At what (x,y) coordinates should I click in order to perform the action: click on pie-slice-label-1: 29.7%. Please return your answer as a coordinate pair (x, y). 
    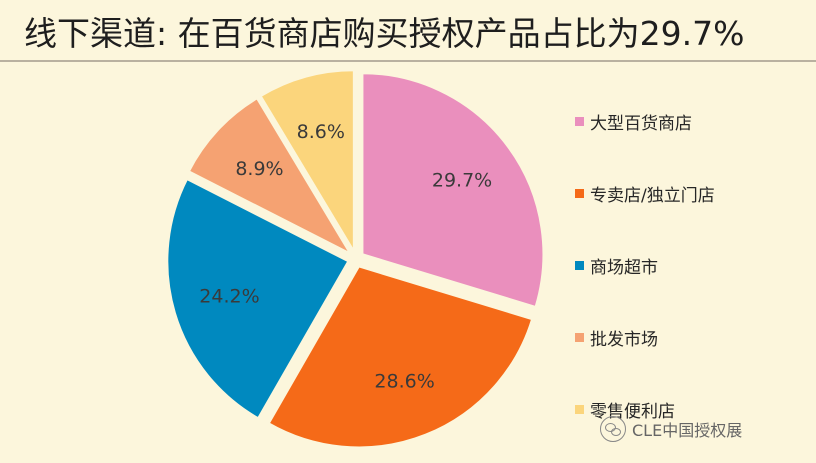
    Looking at the image, I should click on (462, 180).